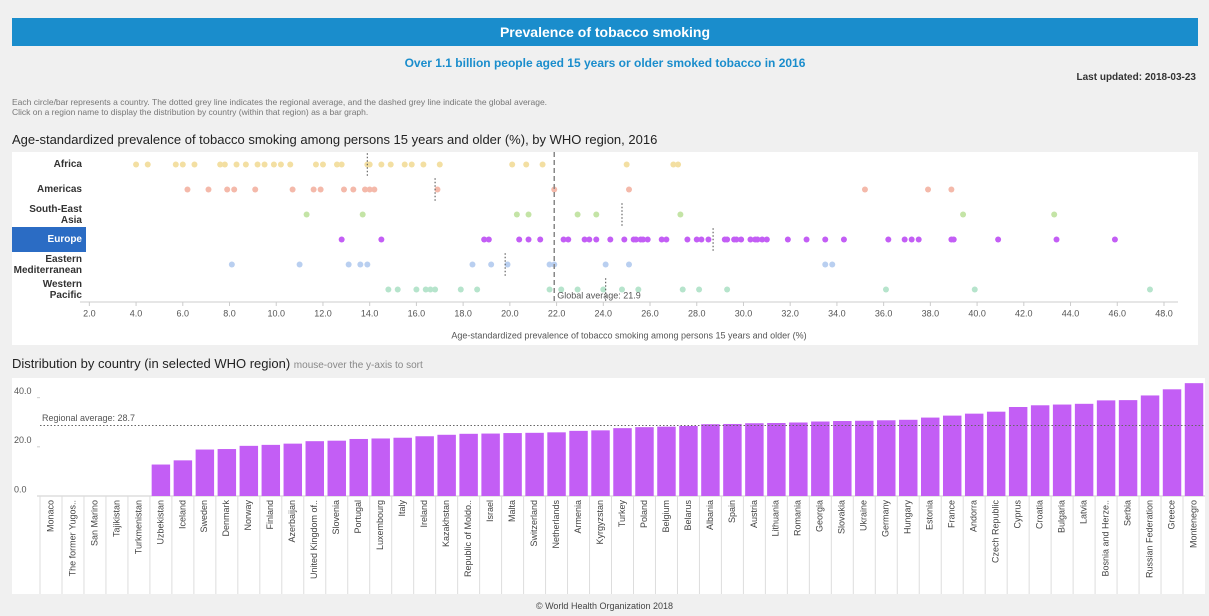 Image resolution: width=1209 pixels, height=616 pixels. Describe the element at coordinates (599, 295) in the screenshot. I see `global-average-label: Global average: 21.9` at that location.